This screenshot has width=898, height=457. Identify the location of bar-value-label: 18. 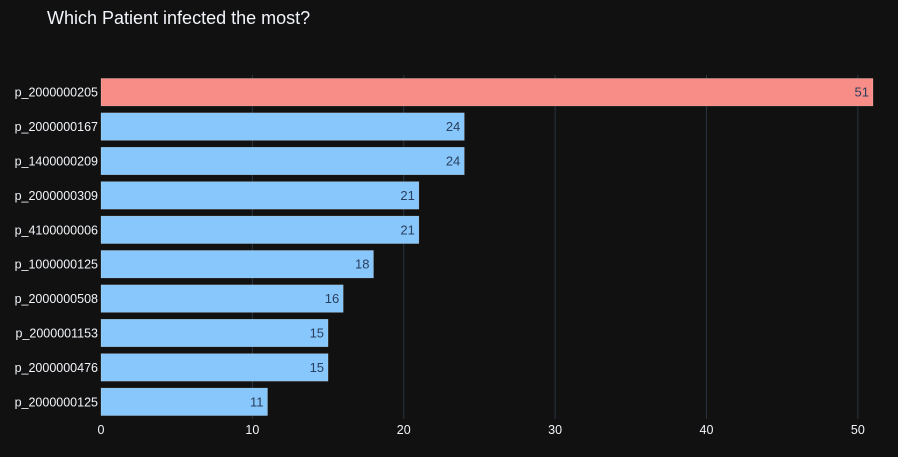
(362, 264).